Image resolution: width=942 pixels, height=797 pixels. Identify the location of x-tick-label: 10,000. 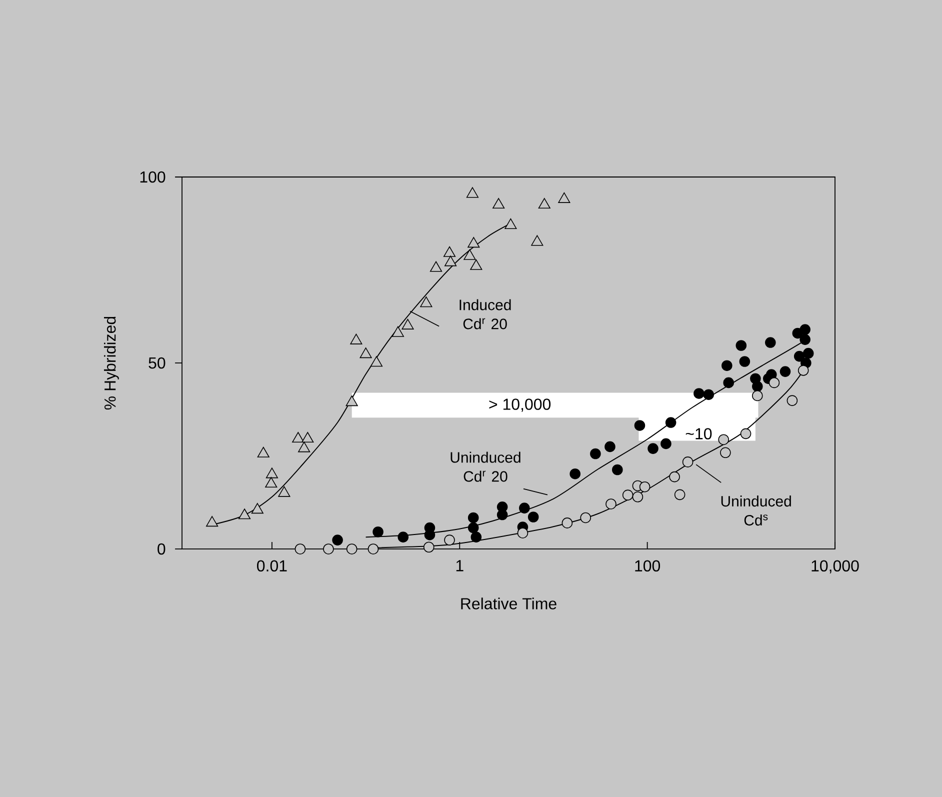
(835, 567).